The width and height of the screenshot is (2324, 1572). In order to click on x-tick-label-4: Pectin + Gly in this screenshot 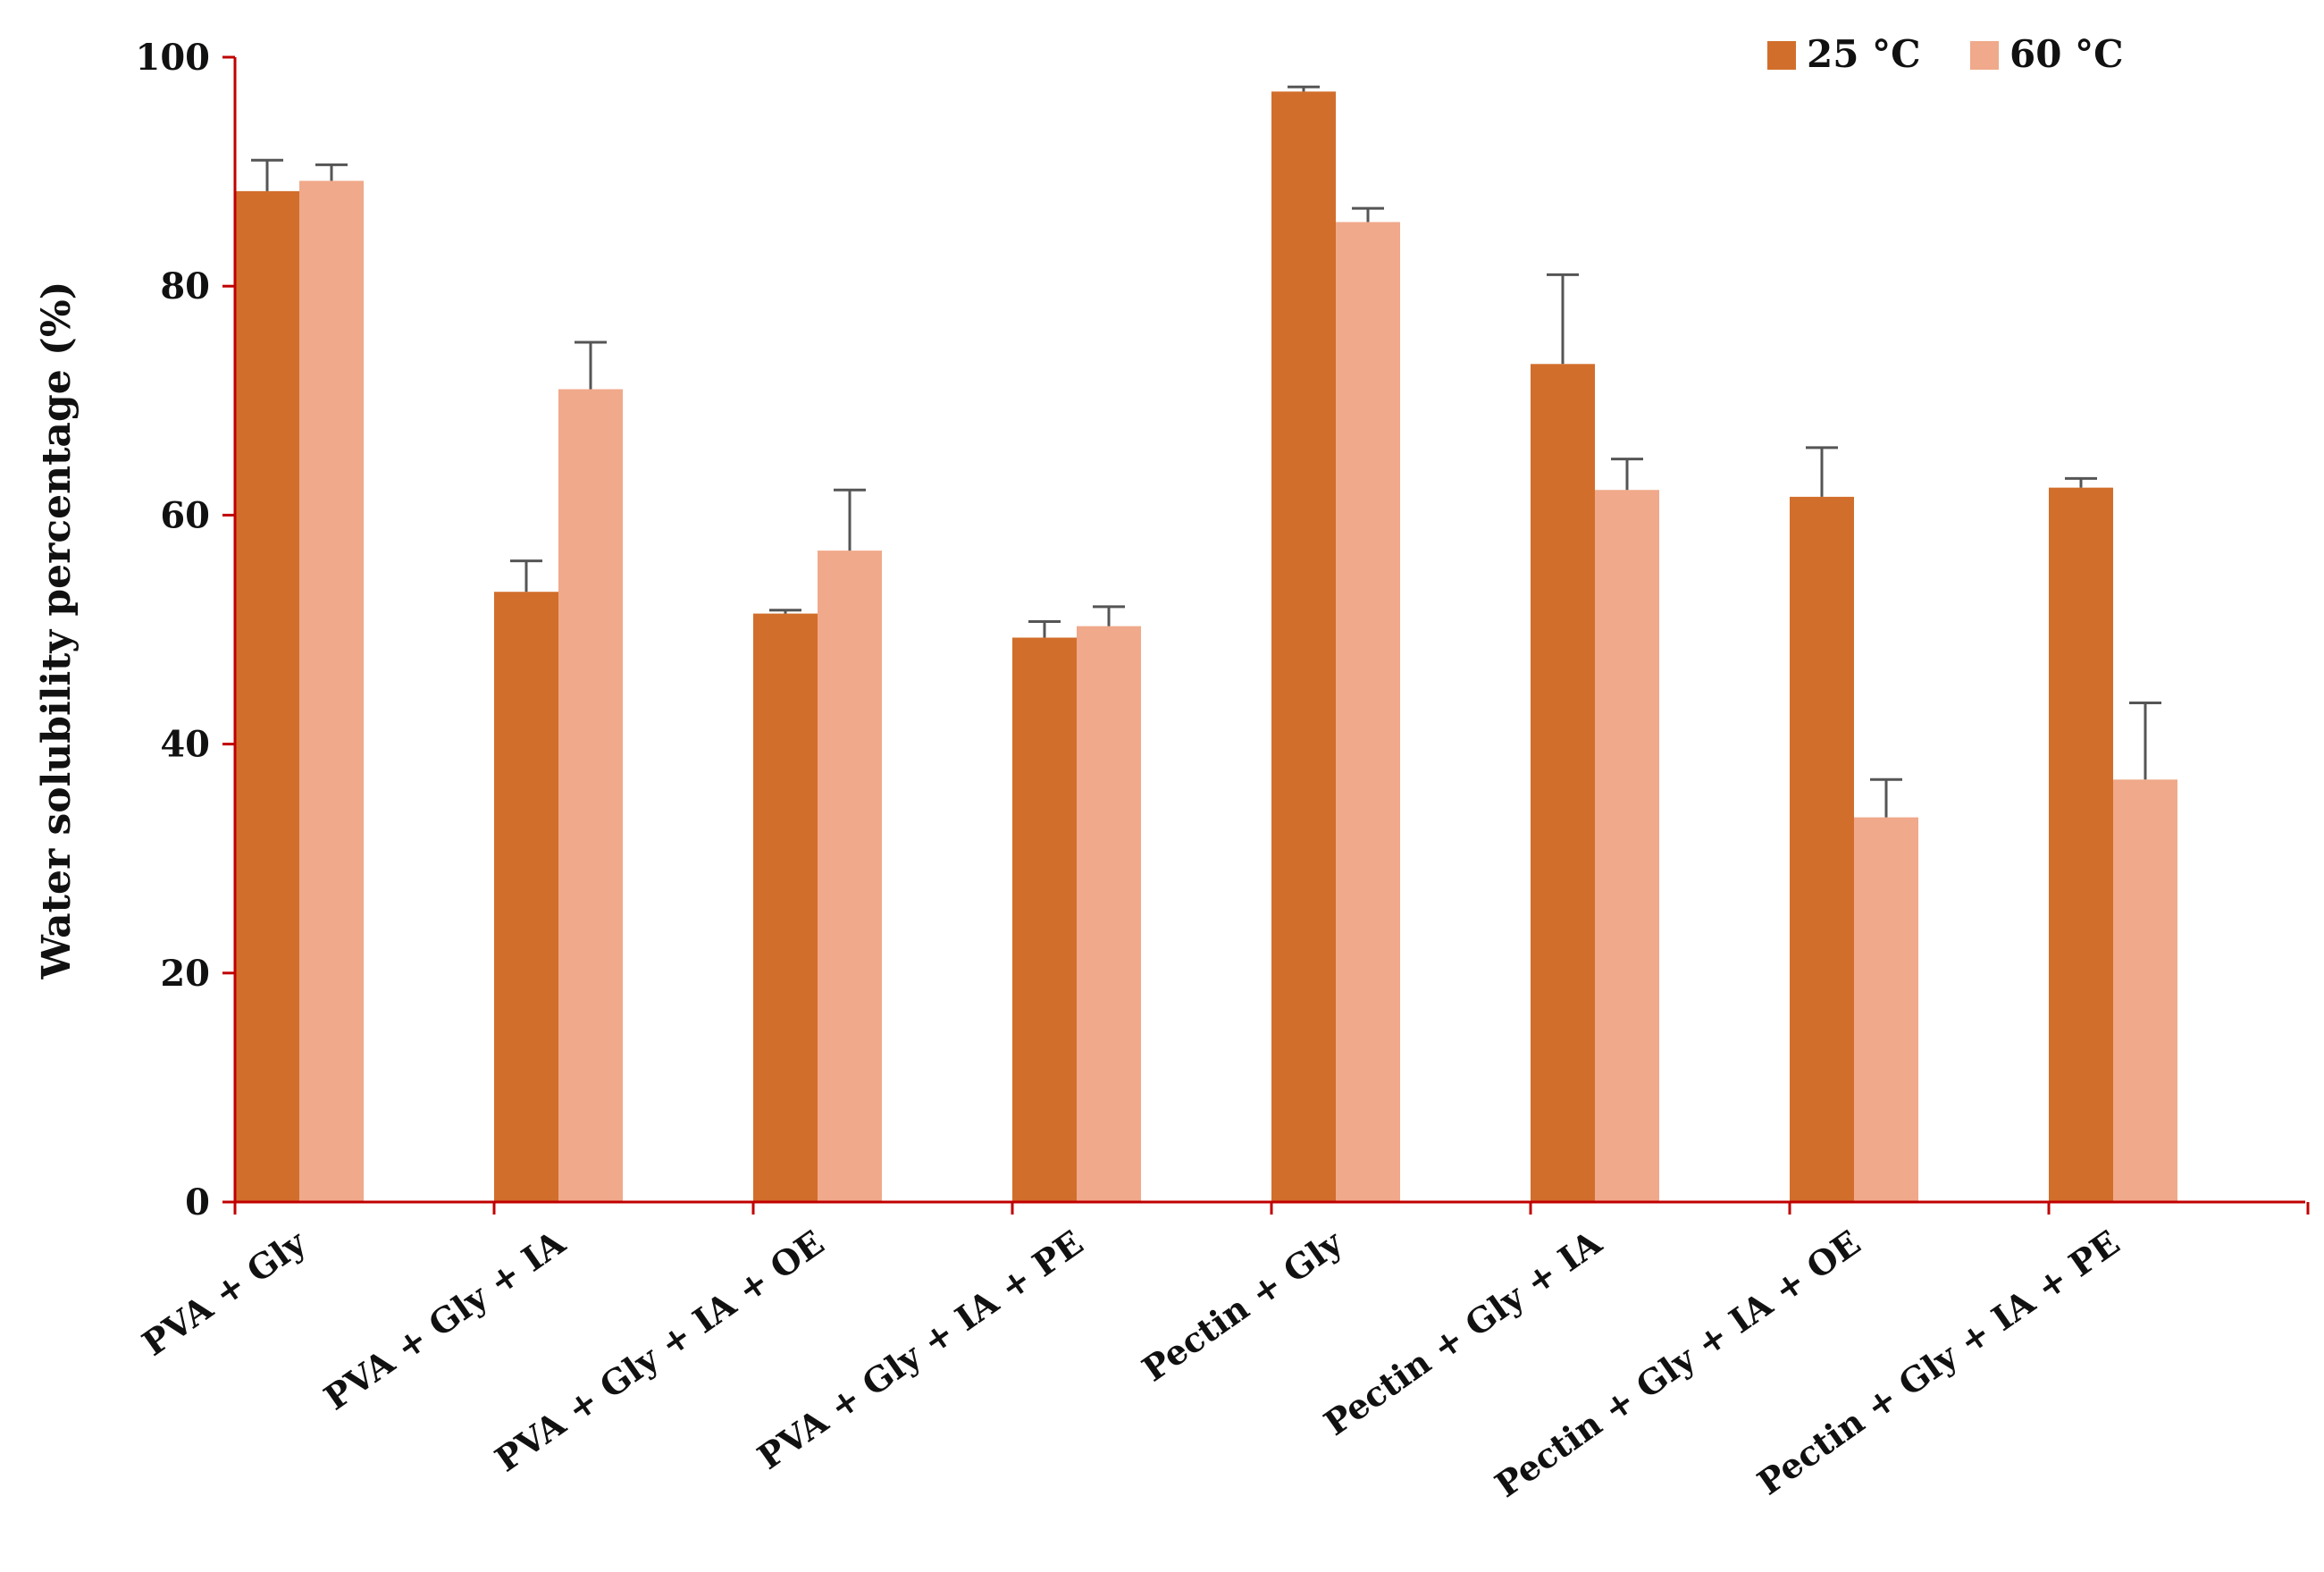, I will do `click(1242, 1306)`.